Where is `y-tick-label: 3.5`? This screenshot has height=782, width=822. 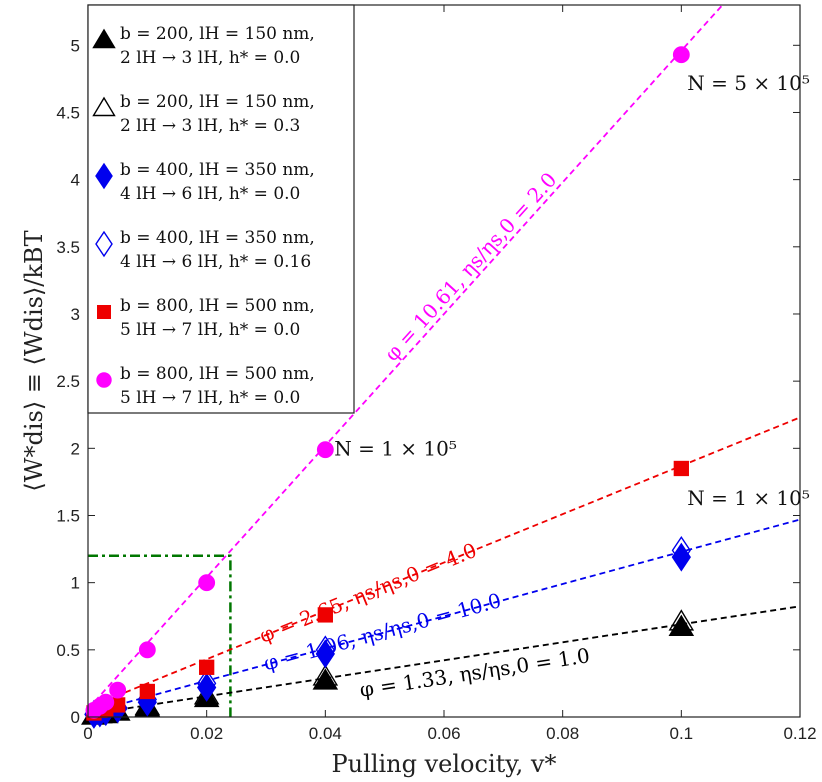 y-tick-label: 3.5 is located at coordinates (68, 247).